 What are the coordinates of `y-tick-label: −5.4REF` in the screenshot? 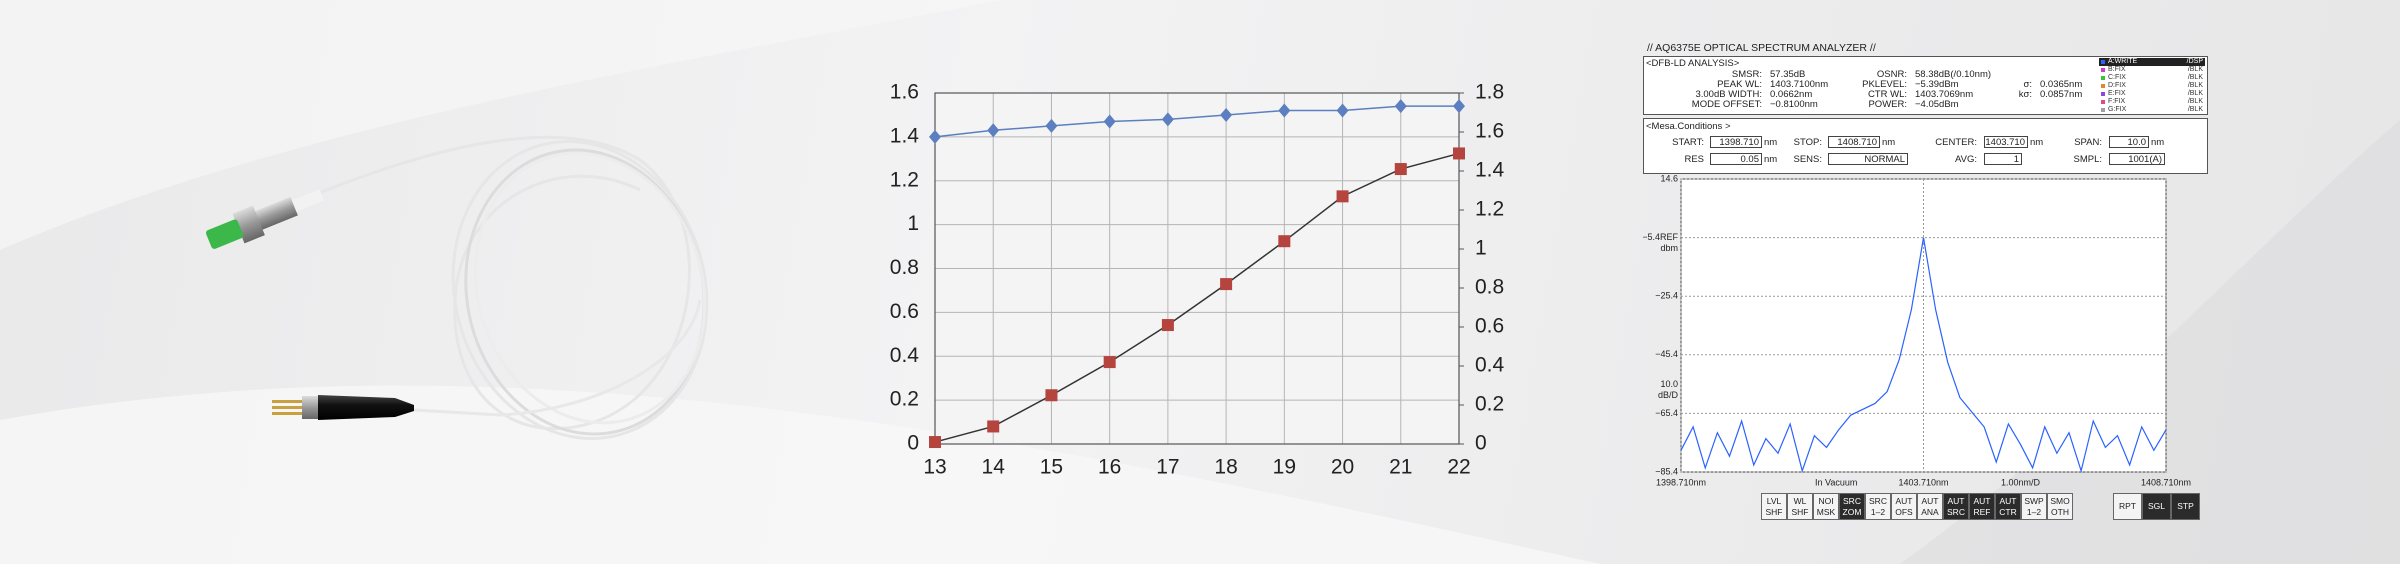 It's located at (1660, 237).